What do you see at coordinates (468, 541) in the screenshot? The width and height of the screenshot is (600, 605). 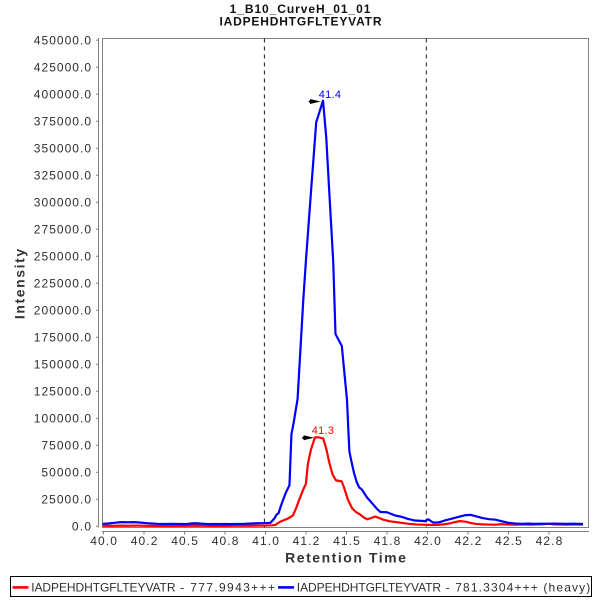 I see `svg-text: 42.2` at bounding box center [468, 541].